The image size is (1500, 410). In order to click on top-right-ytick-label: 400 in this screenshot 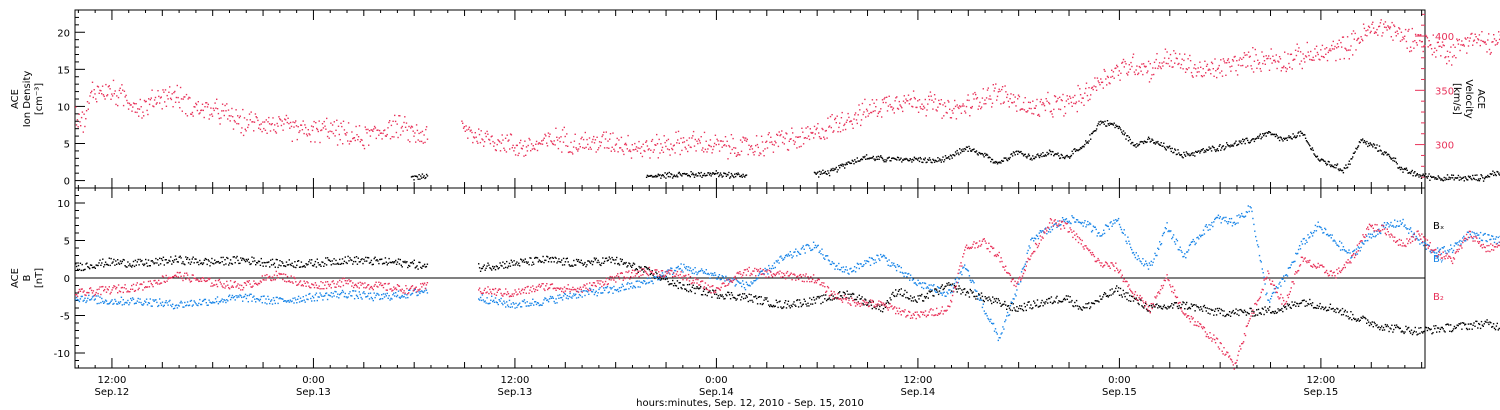, I will do `click(1444, 37)`.